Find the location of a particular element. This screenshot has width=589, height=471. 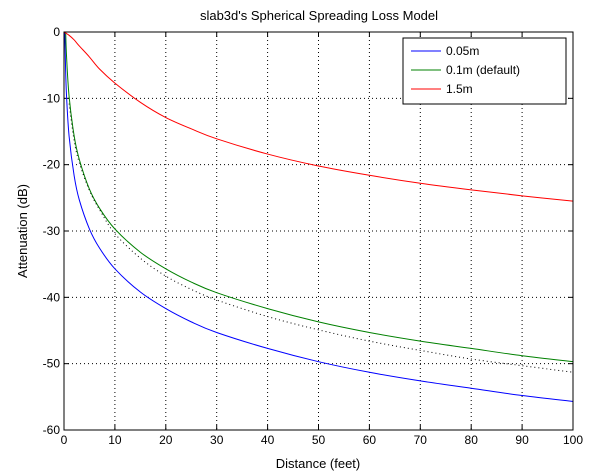

legend: 0.05m 0.1m (default) 1.5m is located at coordinates (484, 71).